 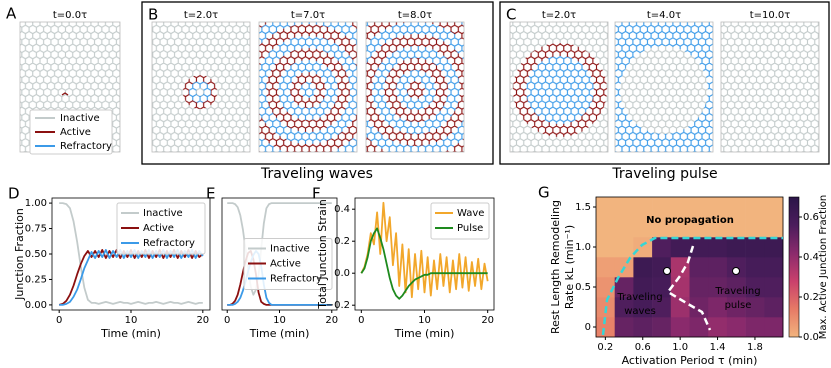 What do you see at coordinates (680, 347) in the screenshot?
I see `x-tick-label: 1.0` at bounding box center [680, 347].